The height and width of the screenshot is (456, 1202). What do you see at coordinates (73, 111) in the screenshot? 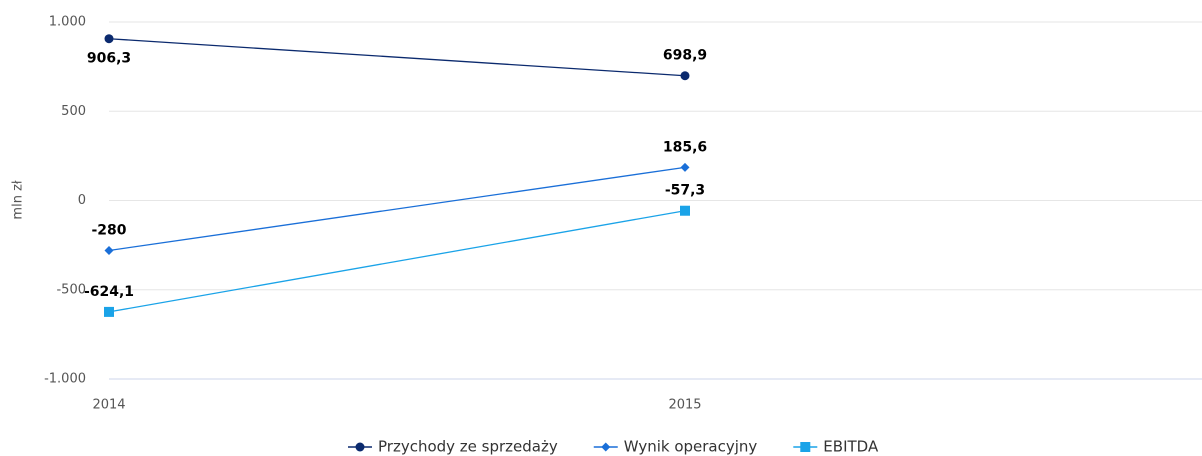
I see `y-tick-label: 500` at bounding box center [73, 111].